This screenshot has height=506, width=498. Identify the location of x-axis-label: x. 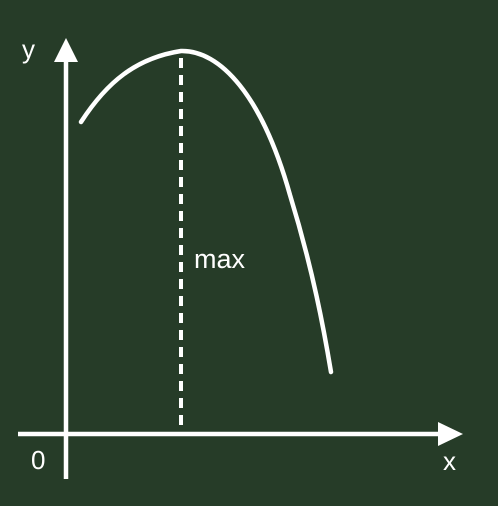
(449, 461).